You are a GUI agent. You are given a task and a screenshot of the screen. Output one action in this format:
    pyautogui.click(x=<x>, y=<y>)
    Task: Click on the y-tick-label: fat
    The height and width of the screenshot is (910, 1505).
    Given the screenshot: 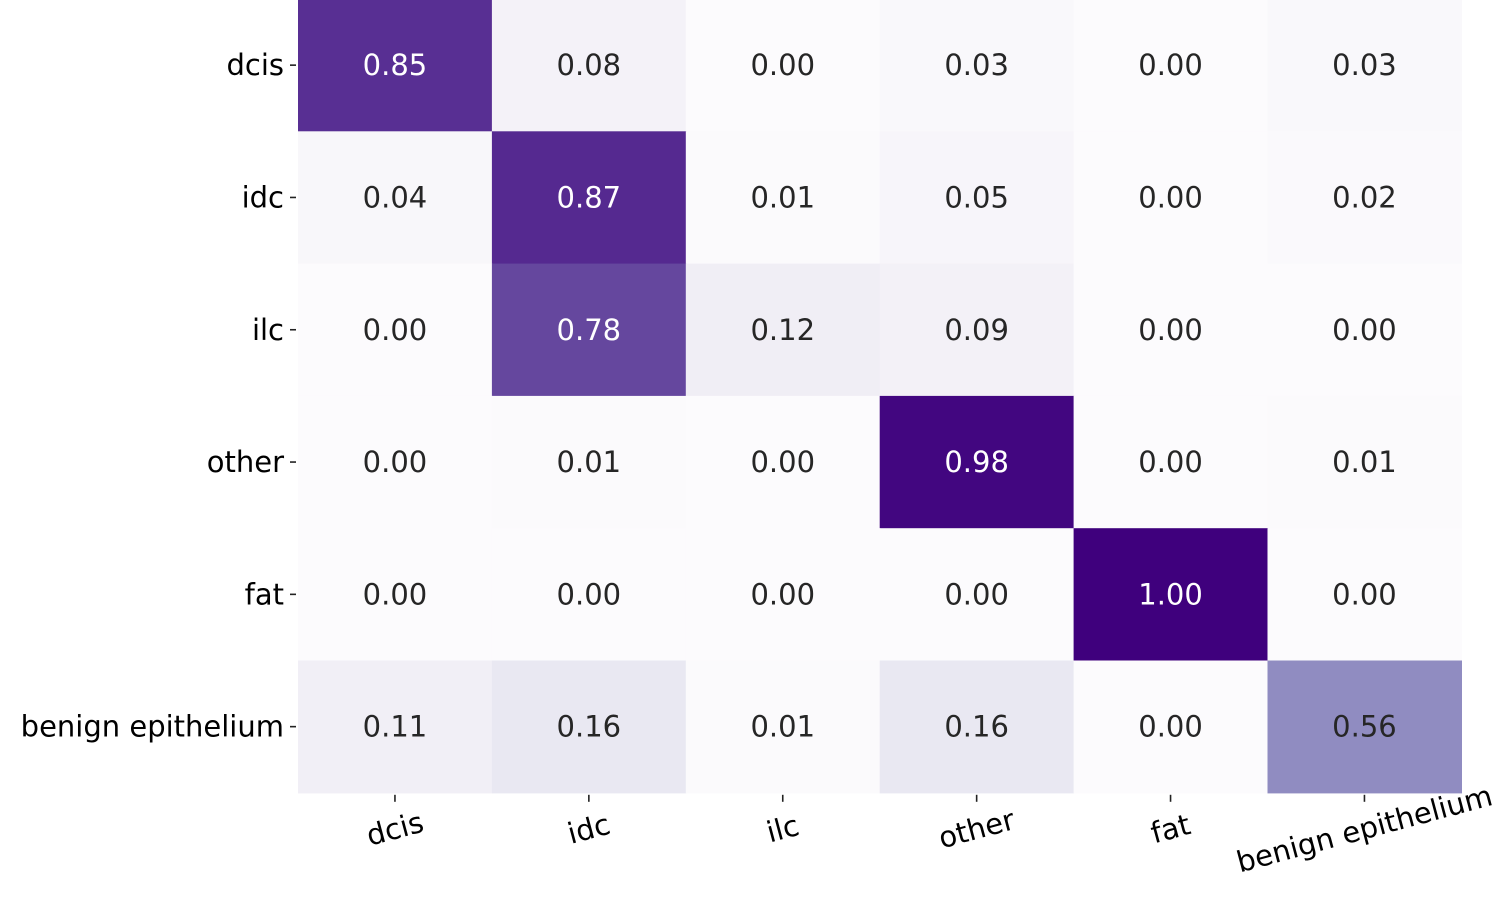 What is the action you would take?
    pyautogui.click(x=264, y=594)
    